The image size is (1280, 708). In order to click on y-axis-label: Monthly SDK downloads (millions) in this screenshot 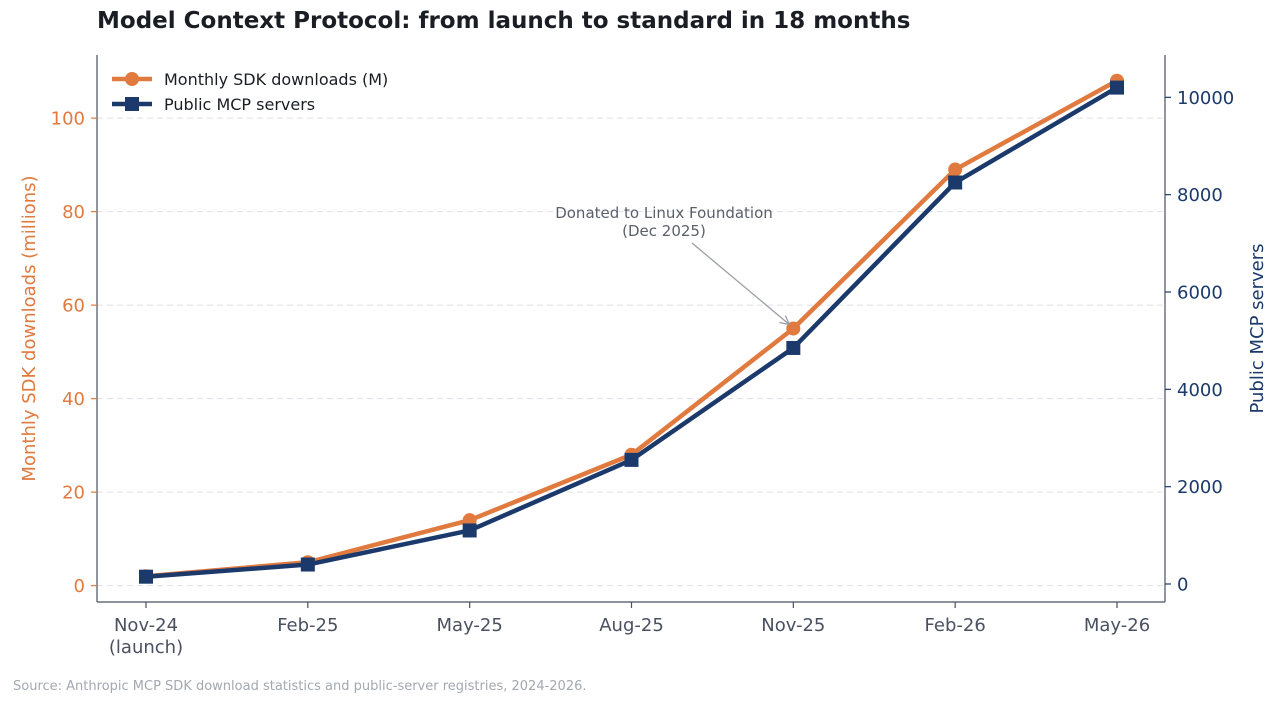, I will do `click(29, 328)`.